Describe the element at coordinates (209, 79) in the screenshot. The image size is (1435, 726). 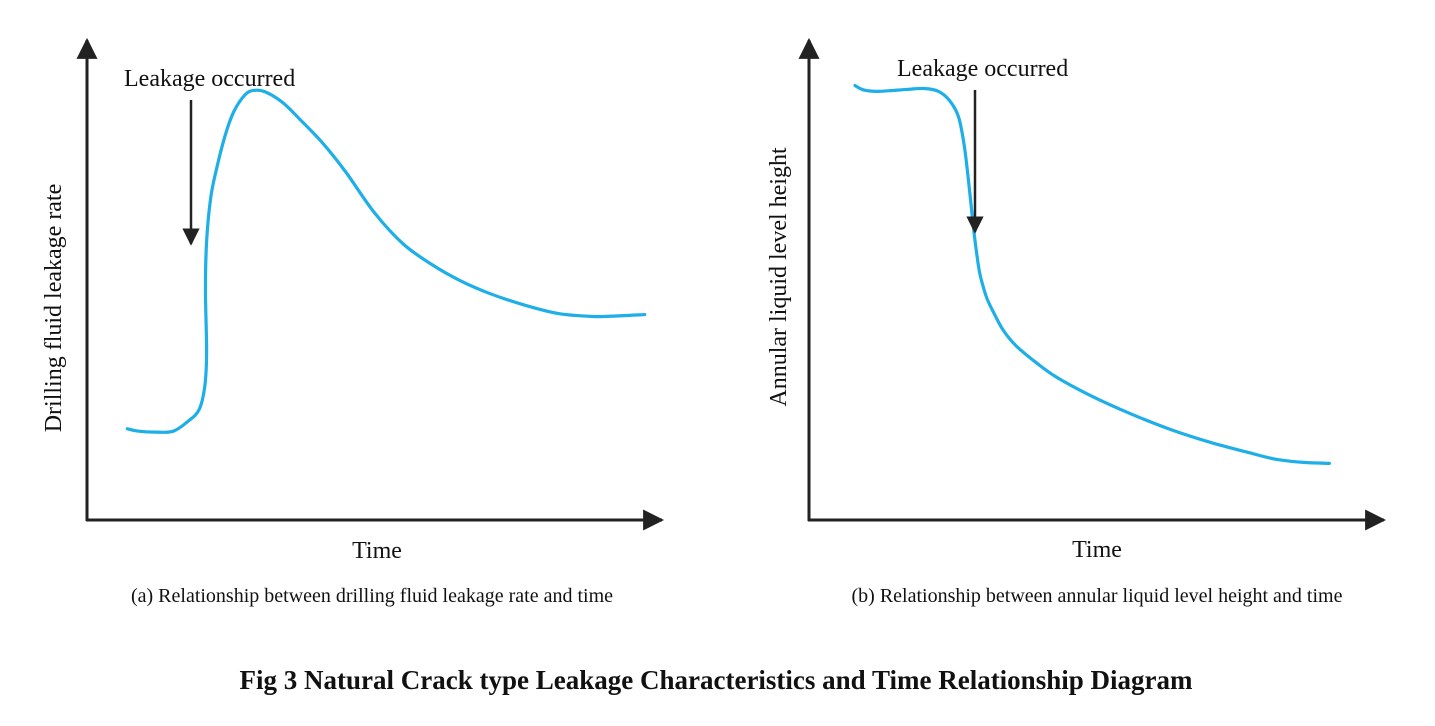
I see `chart-a-annotation-text: Leakage occurred` at that location.